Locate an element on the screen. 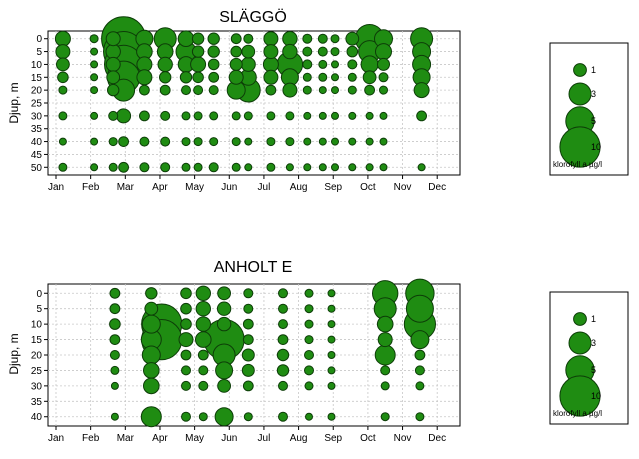 Image resolution: width=639 pixels, height=459 pixels. anholt-e-month-labels: Jan Feb Mar Apr May Jun Jul Aug Sep Oct Nov Dec is located at coordinates (247, 438).